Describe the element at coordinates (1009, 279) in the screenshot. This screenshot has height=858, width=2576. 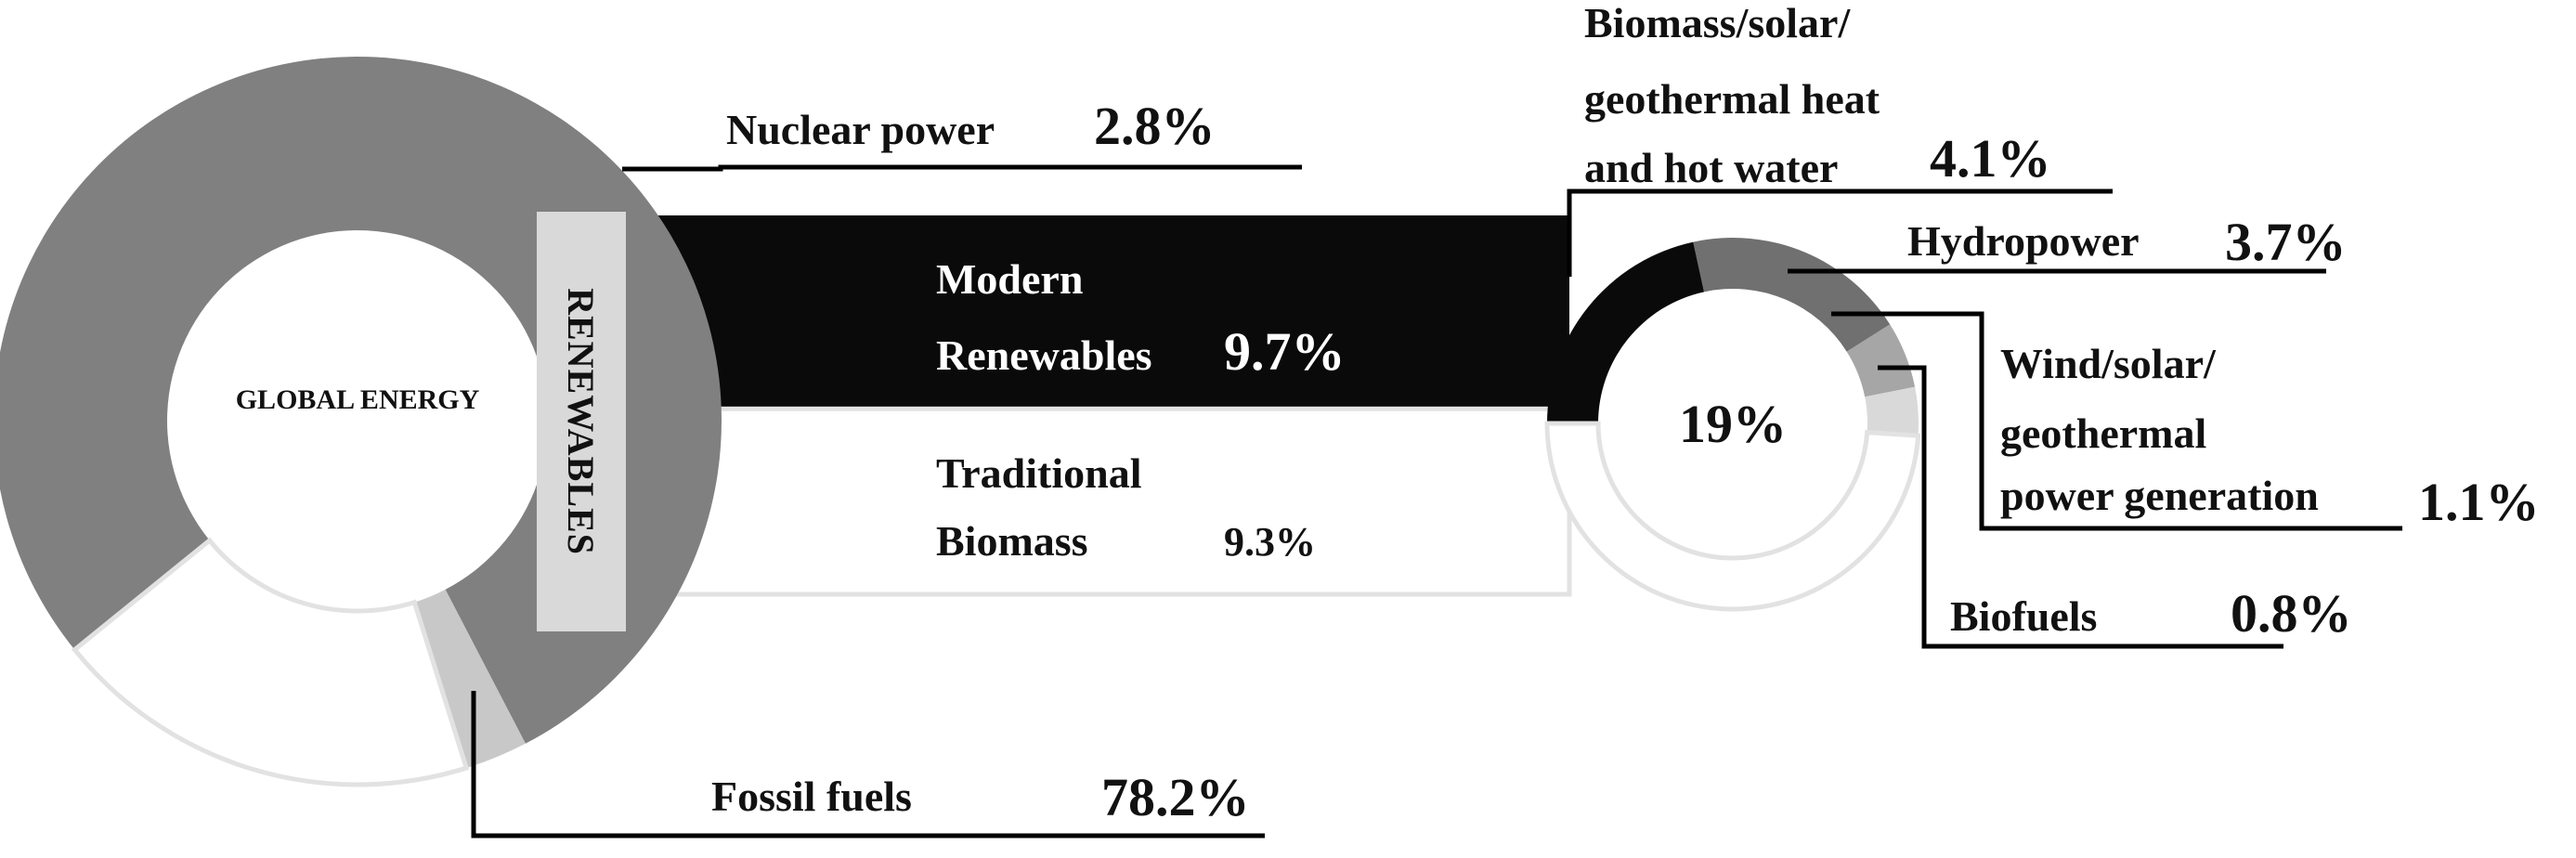
I see `modern-renewables-label-1: Modern` at that location.